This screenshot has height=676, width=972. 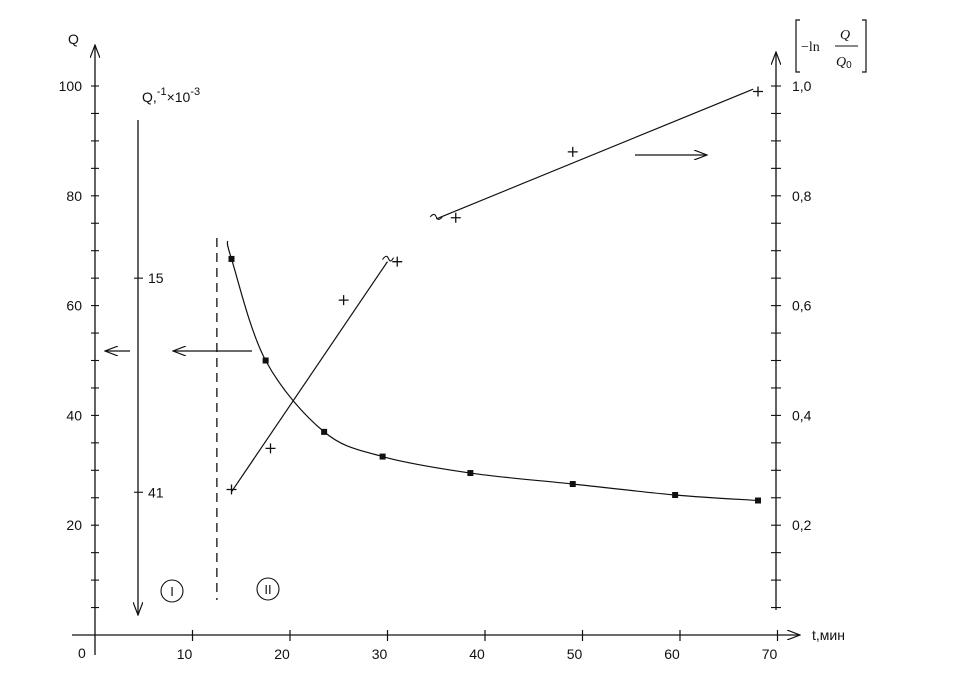 I want to click on y-inverse-tick-label: 15, so click(x=156, y=278).